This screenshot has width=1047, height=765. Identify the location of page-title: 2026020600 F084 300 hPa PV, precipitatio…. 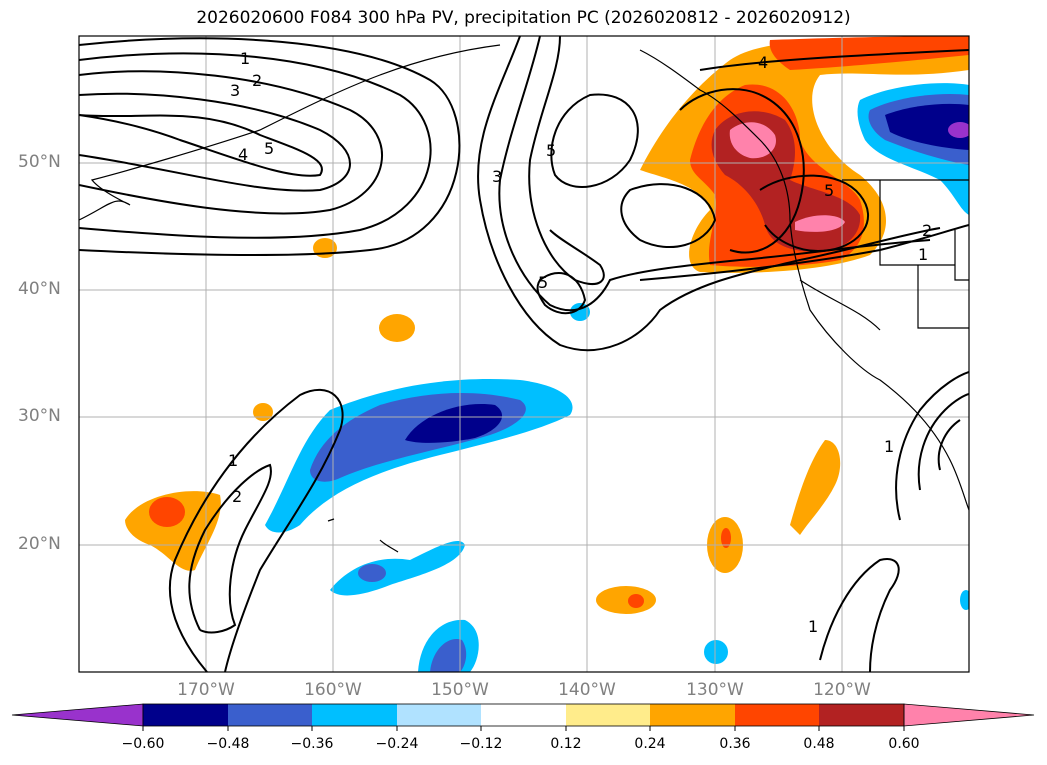
(523, 18).